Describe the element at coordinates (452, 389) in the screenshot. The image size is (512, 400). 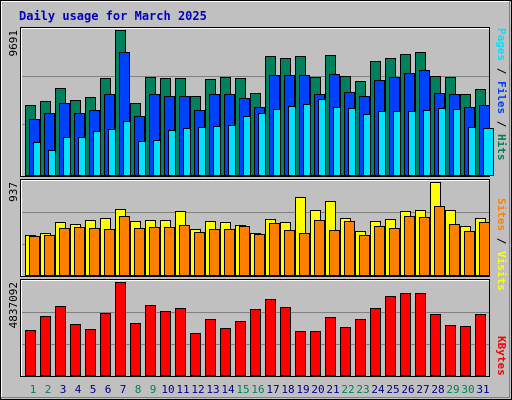
I see `x-tick-label-day-29: 29` at that location.